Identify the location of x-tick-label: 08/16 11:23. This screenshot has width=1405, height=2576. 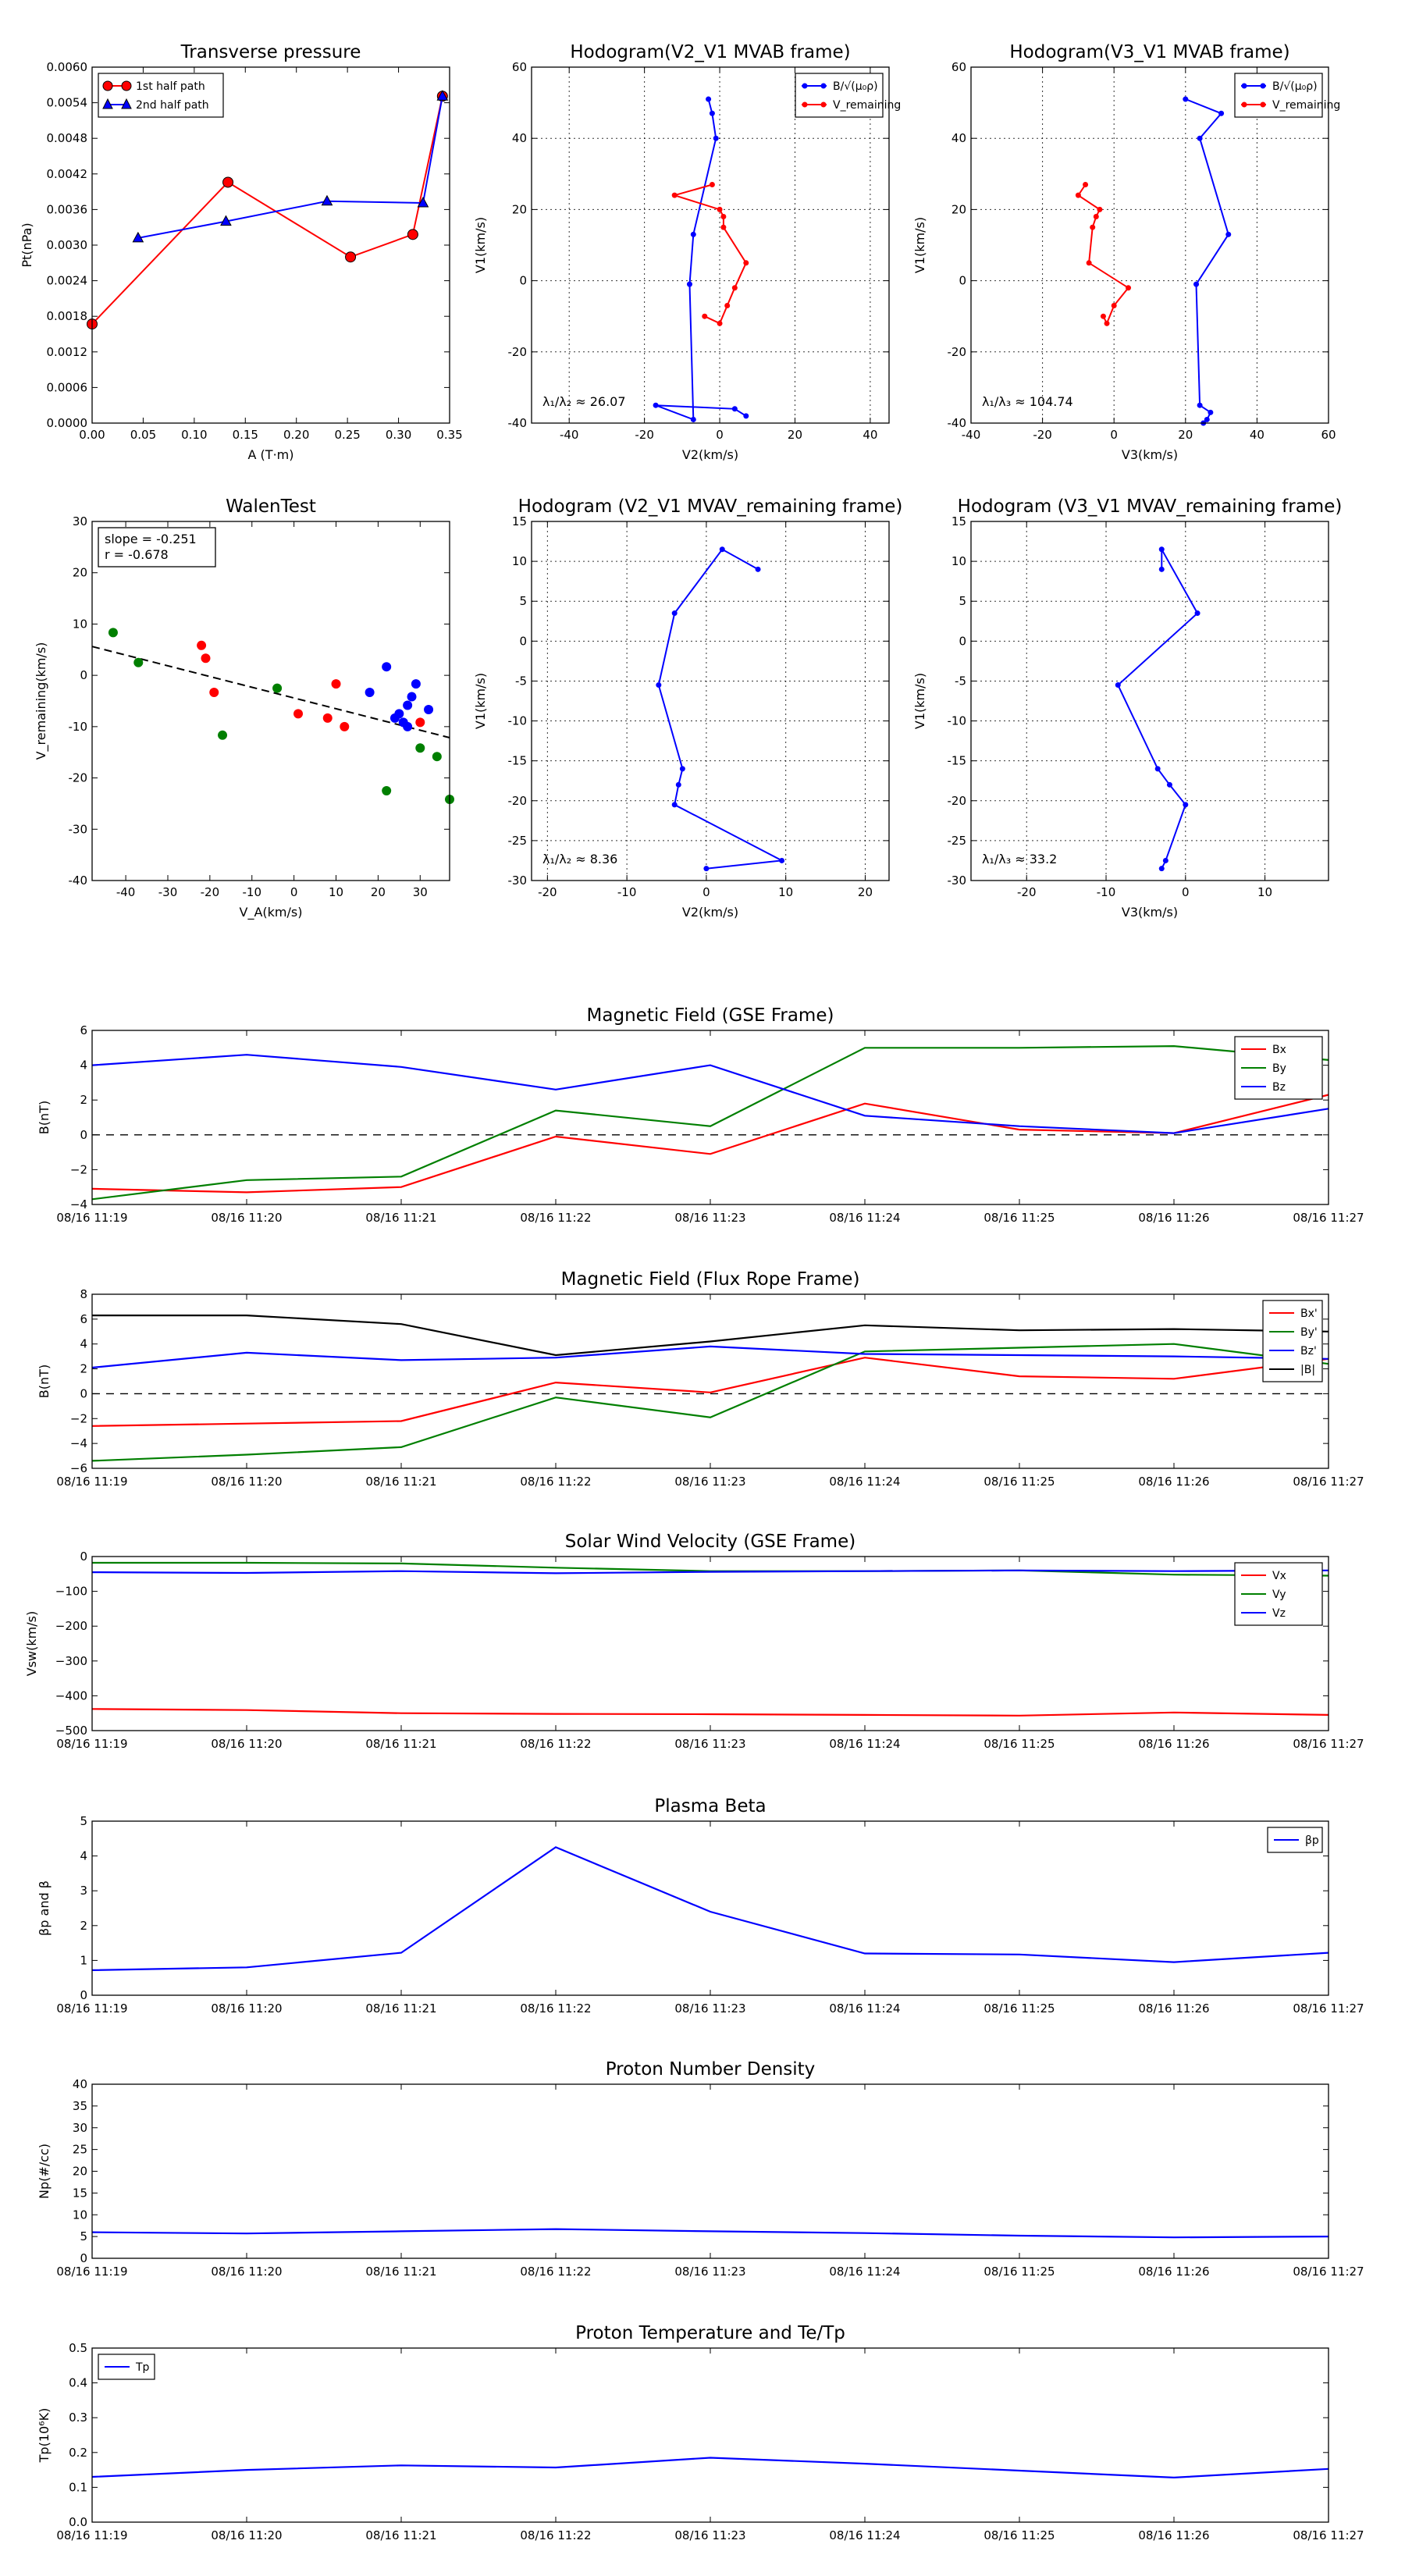
(710, 2272).